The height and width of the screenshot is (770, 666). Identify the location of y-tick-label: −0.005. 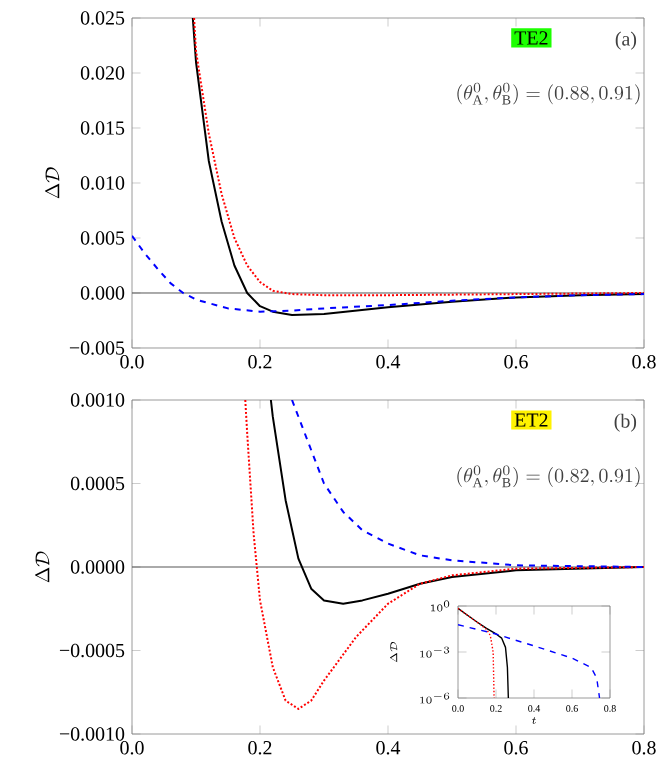
(97, 348).